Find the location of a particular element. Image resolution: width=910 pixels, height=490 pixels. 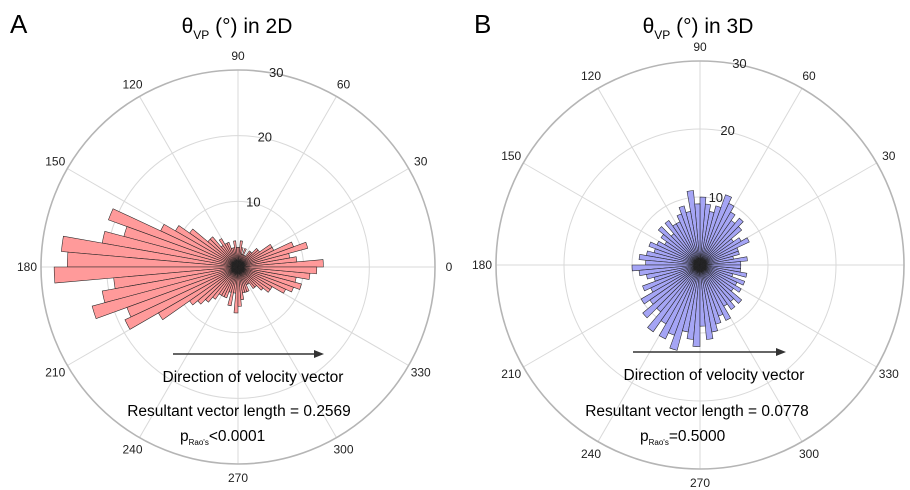

resultant-vector-length: Resultant vector length = 0.2569 is located at coordinates (239, 411).